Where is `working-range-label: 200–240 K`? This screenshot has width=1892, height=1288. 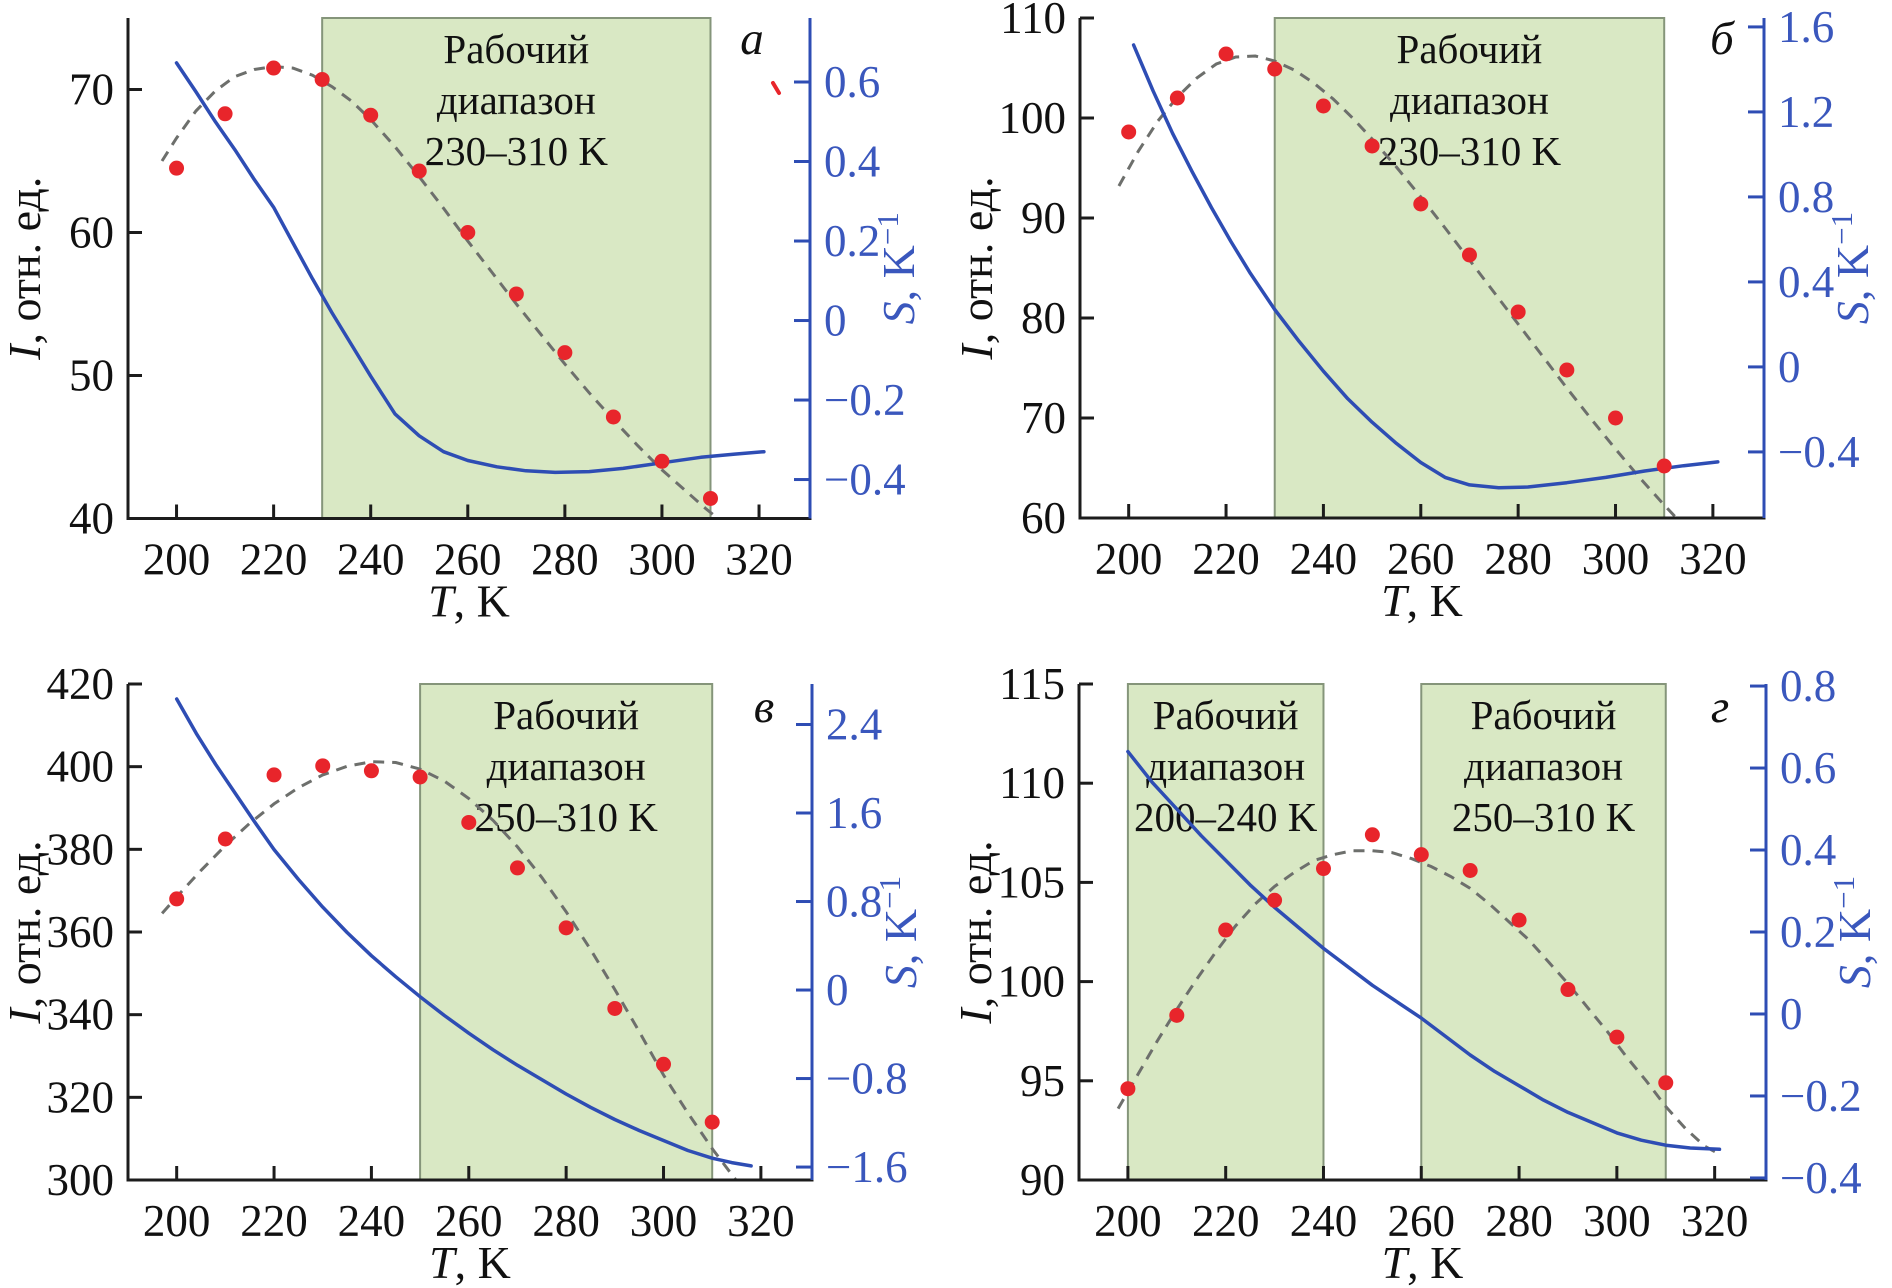
working-range-label: 200–240 K is located at coordinates (1226, 817).